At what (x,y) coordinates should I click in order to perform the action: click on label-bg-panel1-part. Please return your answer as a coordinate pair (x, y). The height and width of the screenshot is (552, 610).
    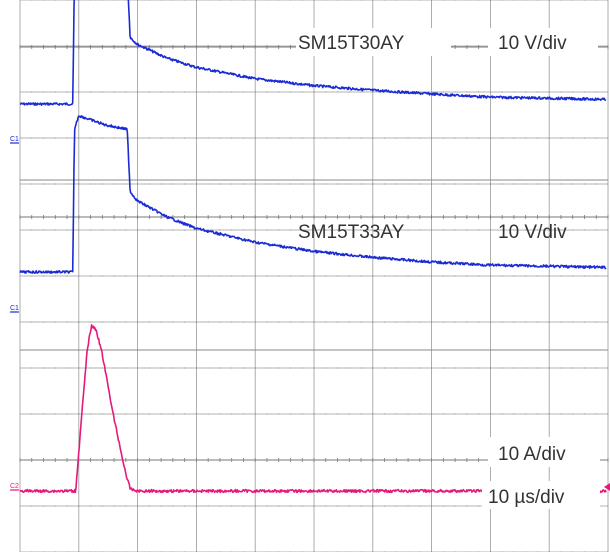
    Looking at the image, I should click on (373, 42).